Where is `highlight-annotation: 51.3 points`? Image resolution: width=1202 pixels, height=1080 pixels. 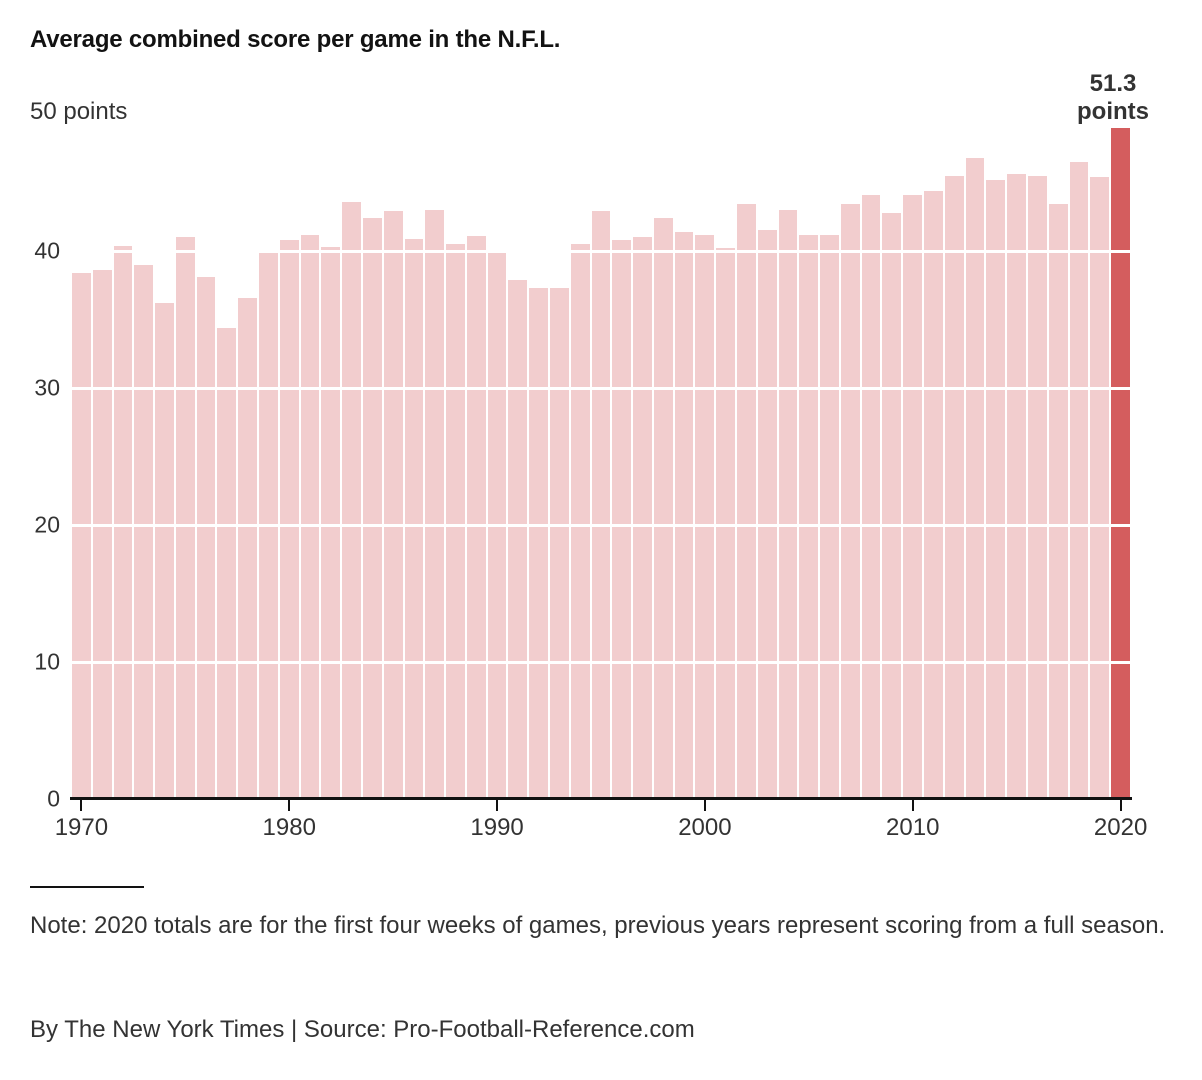
highlight-annotation: 51.3 points is located at coordinates (1113, 98).